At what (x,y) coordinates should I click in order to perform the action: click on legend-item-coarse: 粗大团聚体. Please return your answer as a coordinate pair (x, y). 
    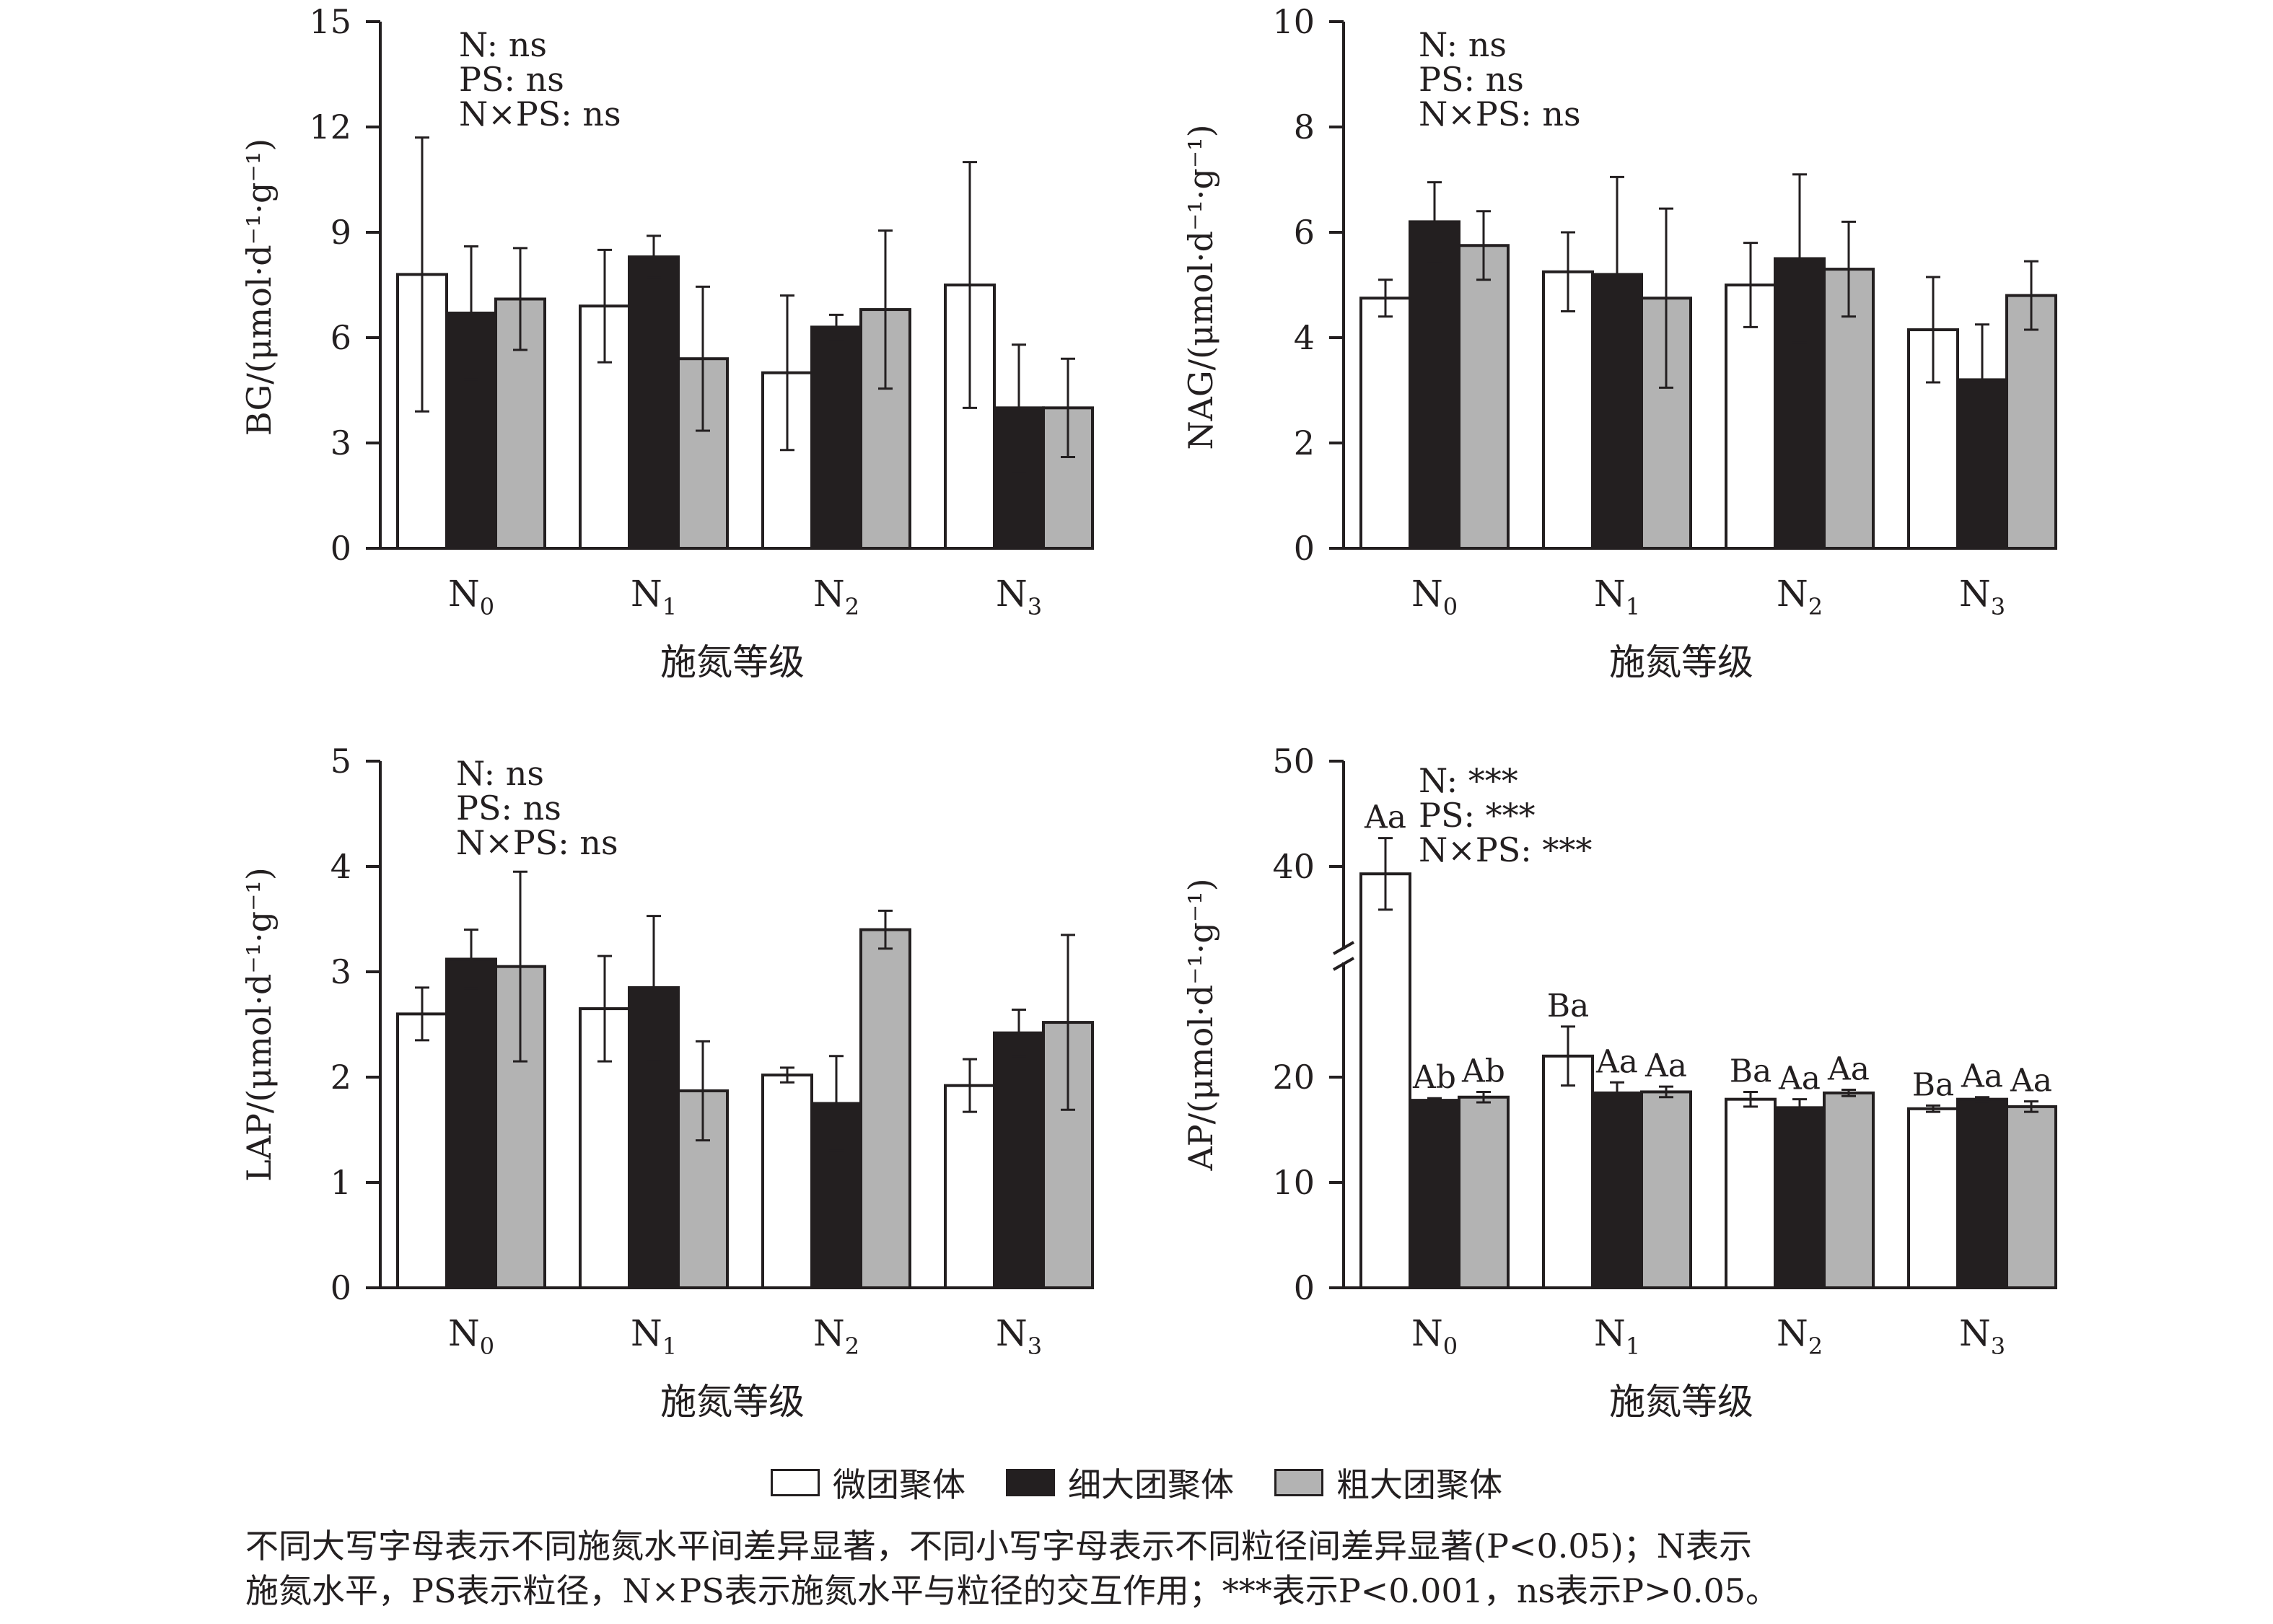
    Looking at the image, I should click on (1388, 1482).